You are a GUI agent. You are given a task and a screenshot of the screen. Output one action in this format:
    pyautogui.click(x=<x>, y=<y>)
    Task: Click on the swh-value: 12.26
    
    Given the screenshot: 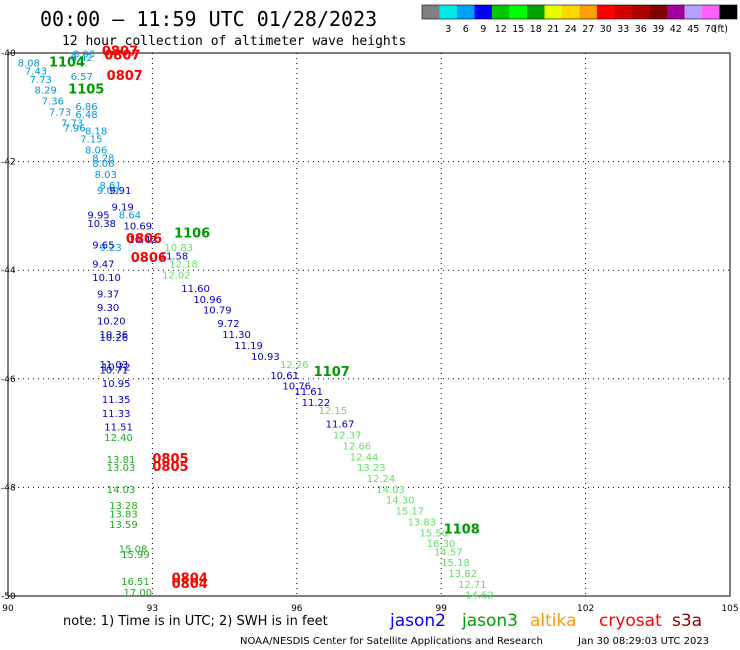 What is the action you would take?
    pyautogui.click(x=294, y=365)
    